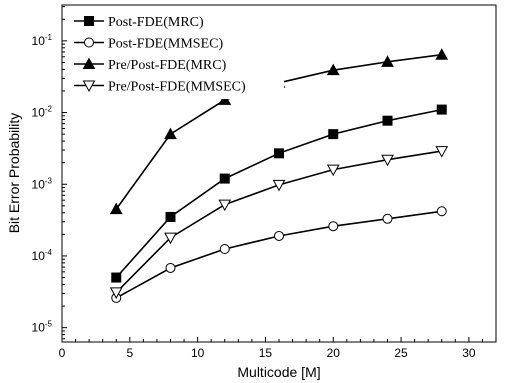 The width and height of the screenshot is (512, 383). Describe the element at coordinates (177, 87) in the screenshot. I see `legend-label: Pre/Post-FDE(MMSEC)` at that location.